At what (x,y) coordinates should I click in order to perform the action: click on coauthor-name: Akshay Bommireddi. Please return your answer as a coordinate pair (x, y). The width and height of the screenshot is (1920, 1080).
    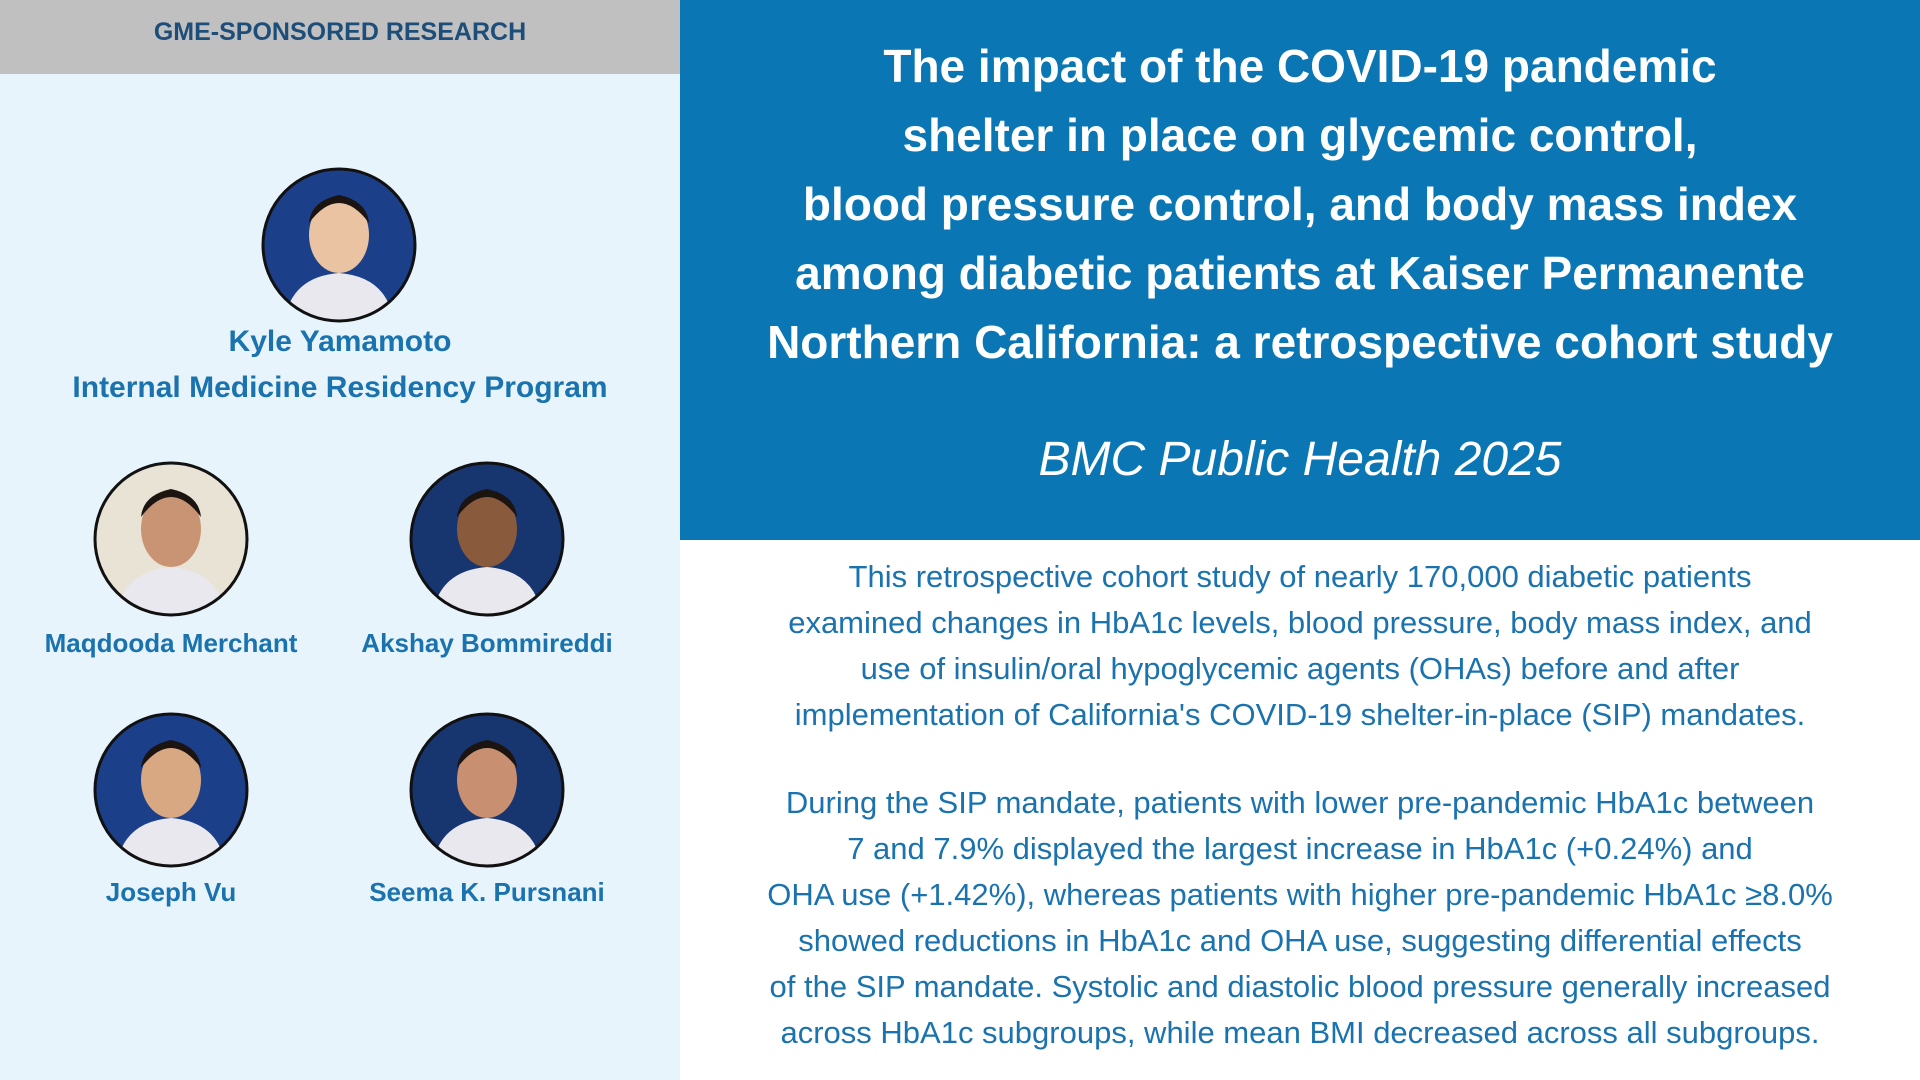
    Looking at the image, I should click on (487, 643).